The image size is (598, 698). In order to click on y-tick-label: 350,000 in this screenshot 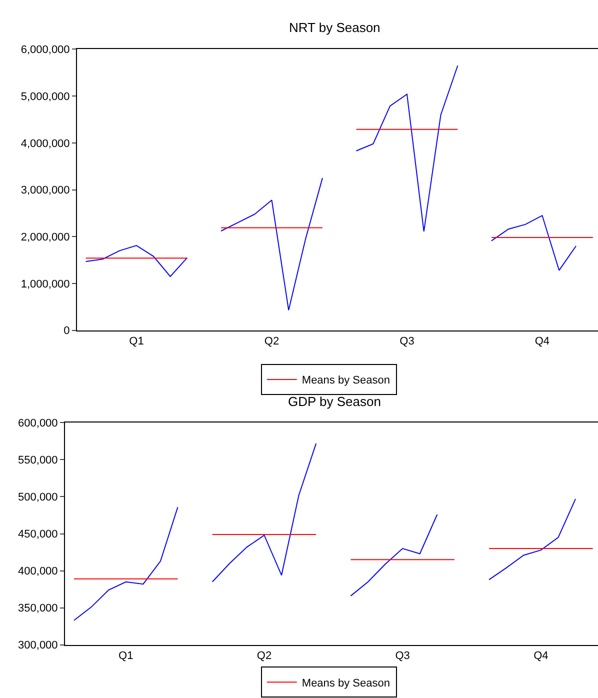, I will do `click(38, 608)`.